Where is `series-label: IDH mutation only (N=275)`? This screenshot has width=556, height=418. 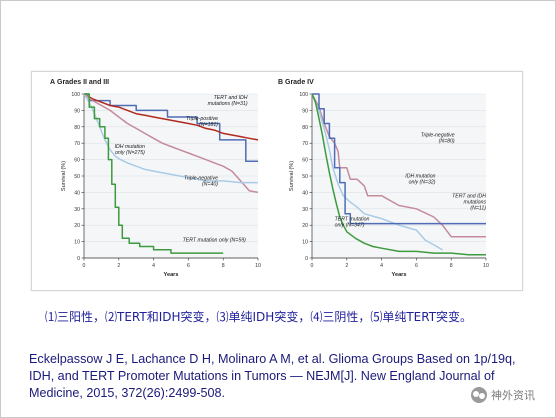
series-label: IDH mutation only (N=275) is located at coordinates (130, 150).